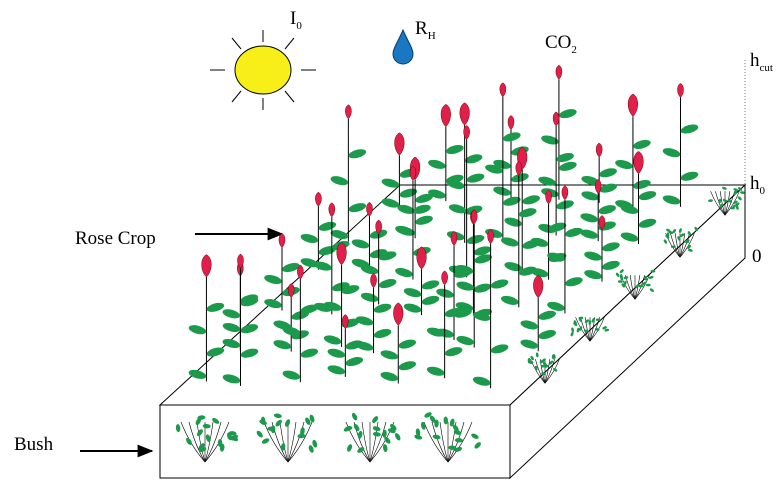 This screenshot has width=782, height=480. Describe the element at coordinates (421, 28) in the screenshot. I see `symbol: R` at that location.